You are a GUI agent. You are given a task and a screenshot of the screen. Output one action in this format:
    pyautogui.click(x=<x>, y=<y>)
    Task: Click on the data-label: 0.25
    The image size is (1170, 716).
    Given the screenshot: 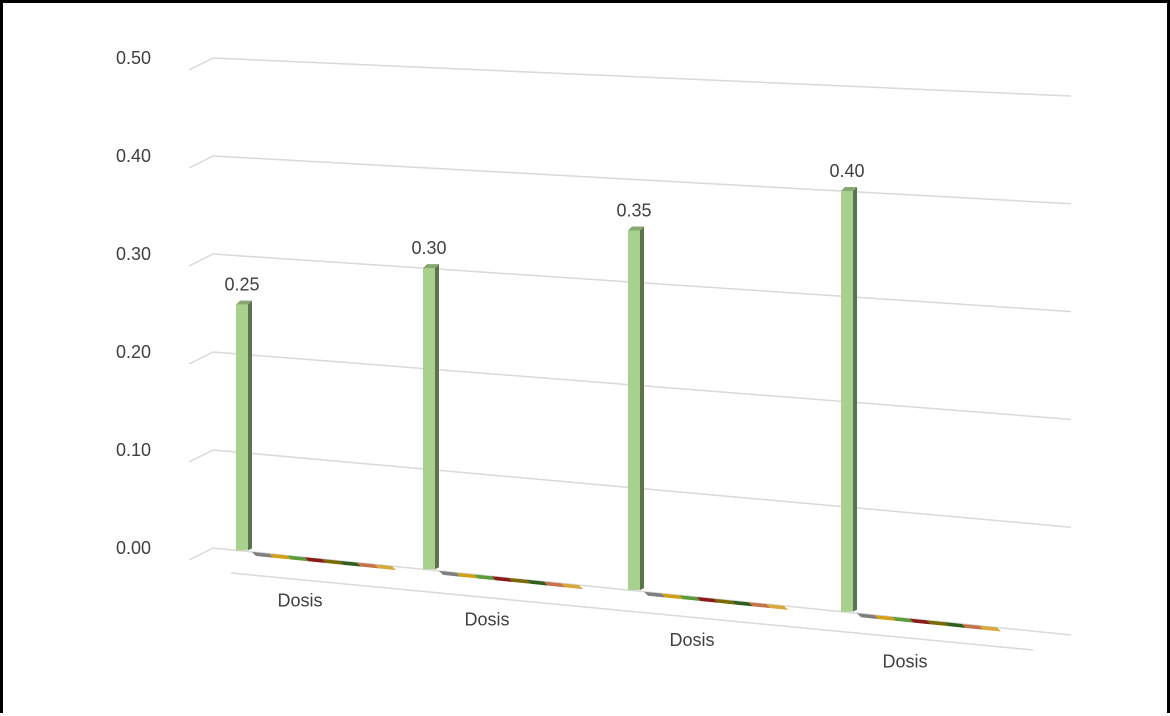 What is the action you would take?
    pyautogui.click(x=241, y=285)
    